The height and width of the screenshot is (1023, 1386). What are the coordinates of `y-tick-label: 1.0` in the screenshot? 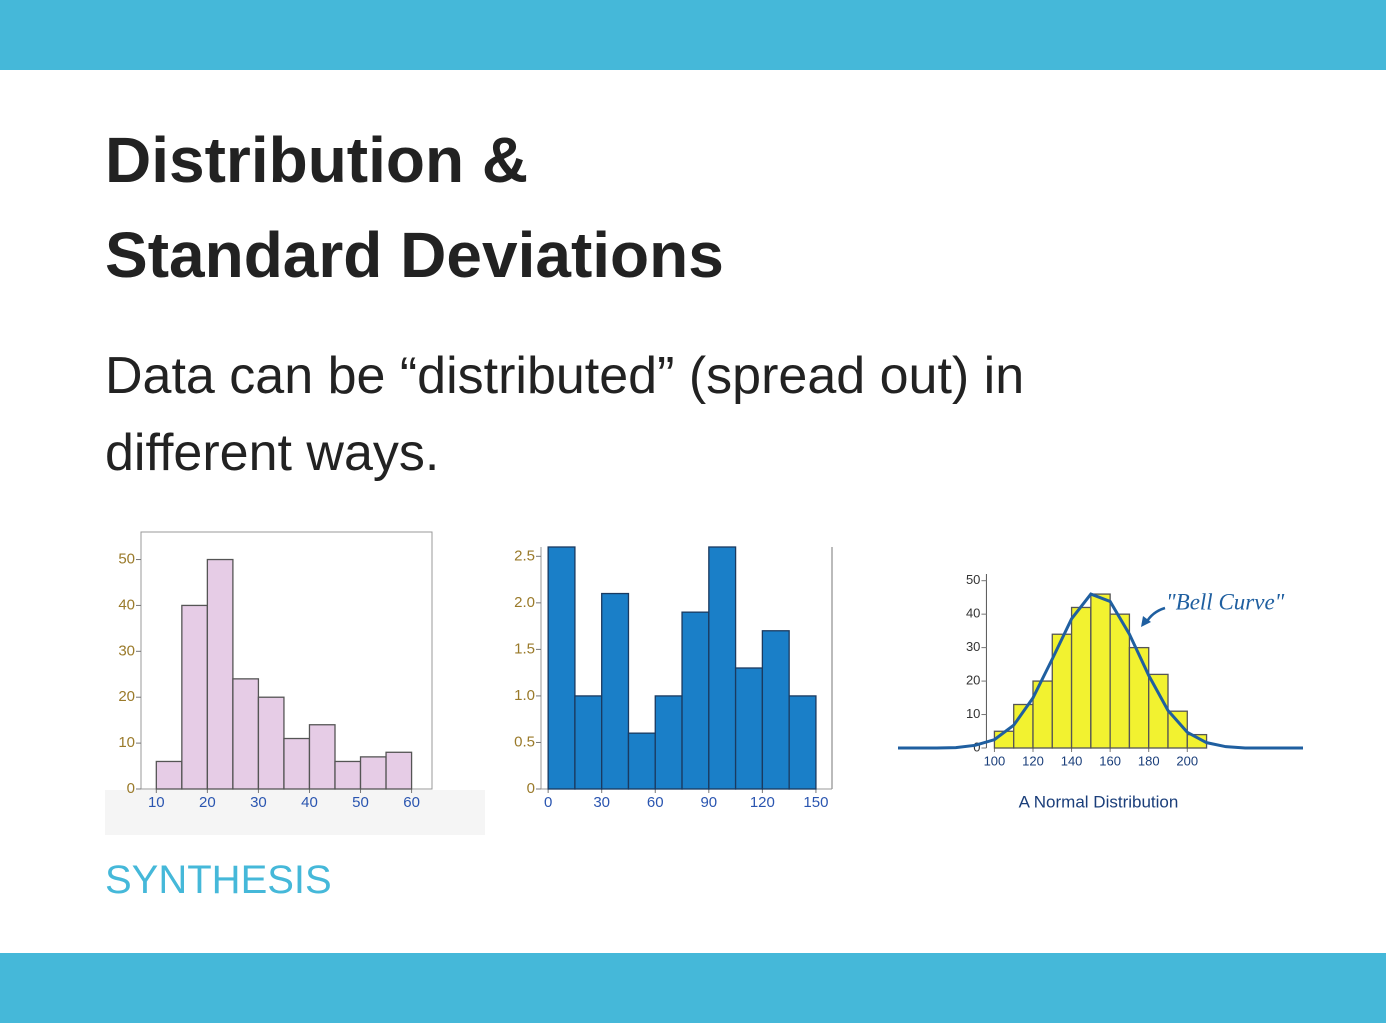 It's located at (524, 695).